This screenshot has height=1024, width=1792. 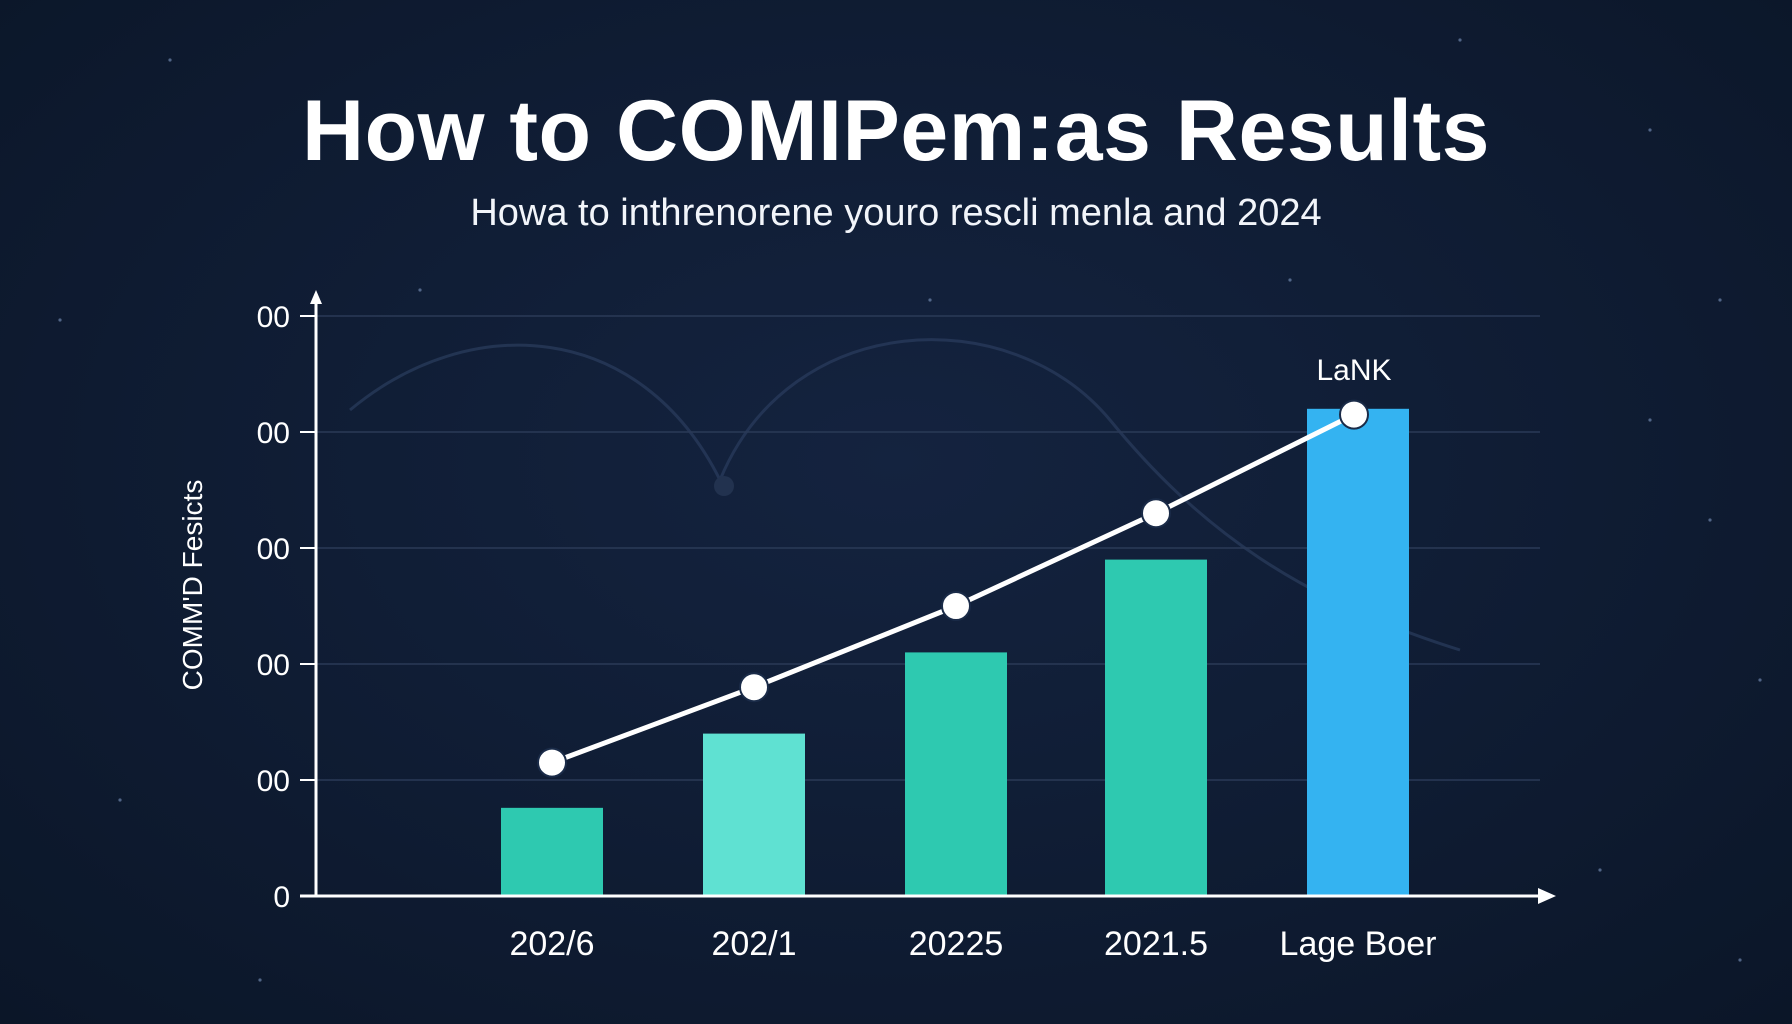 What do you see at coordinates (724, 486) in the screenshot?
I see `decorative-dot` at bounding box center [724, 486].